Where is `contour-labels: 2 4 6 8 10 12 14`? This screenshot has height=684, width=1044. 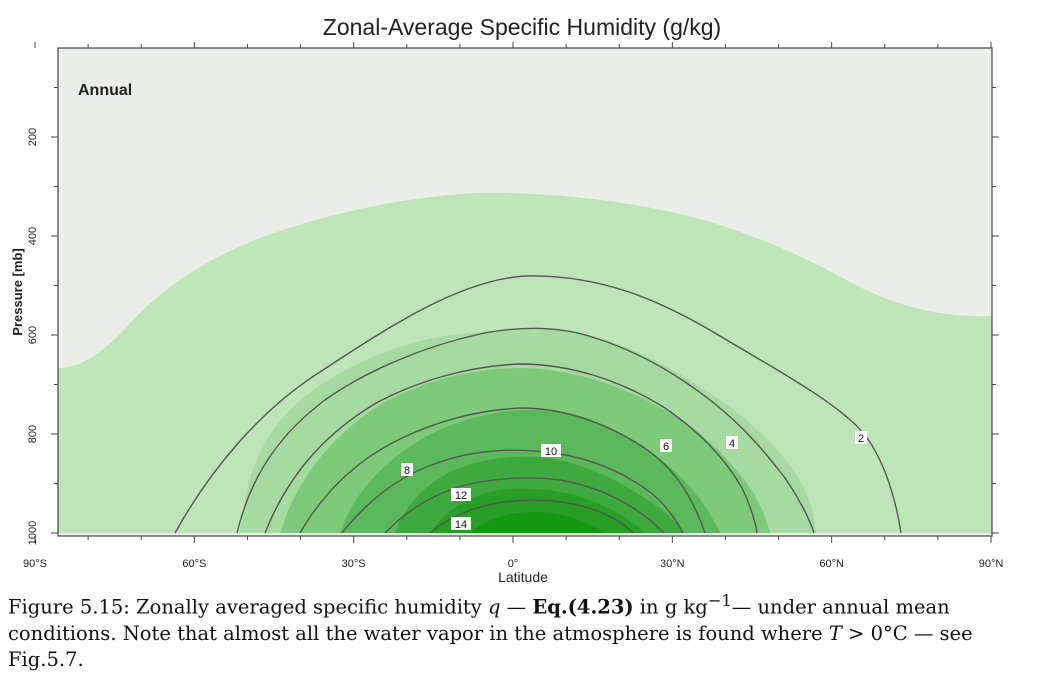 contour-labels: 2 4 6 8 10 12 14 is located at coordinates (634, 481).